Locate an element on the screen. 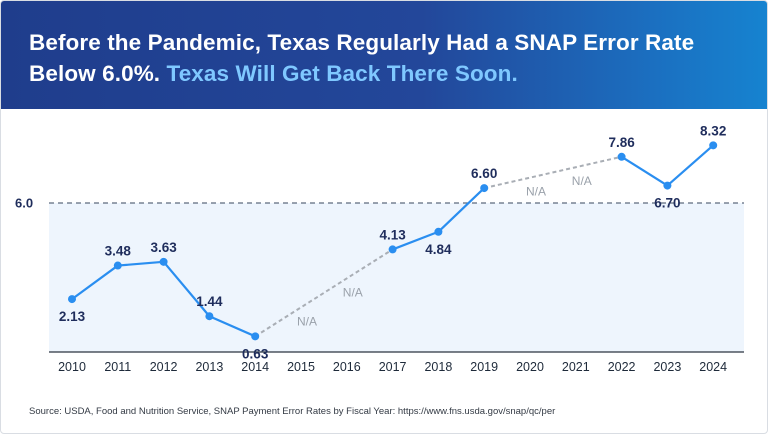  series-line is located at coordinates (667, 165).